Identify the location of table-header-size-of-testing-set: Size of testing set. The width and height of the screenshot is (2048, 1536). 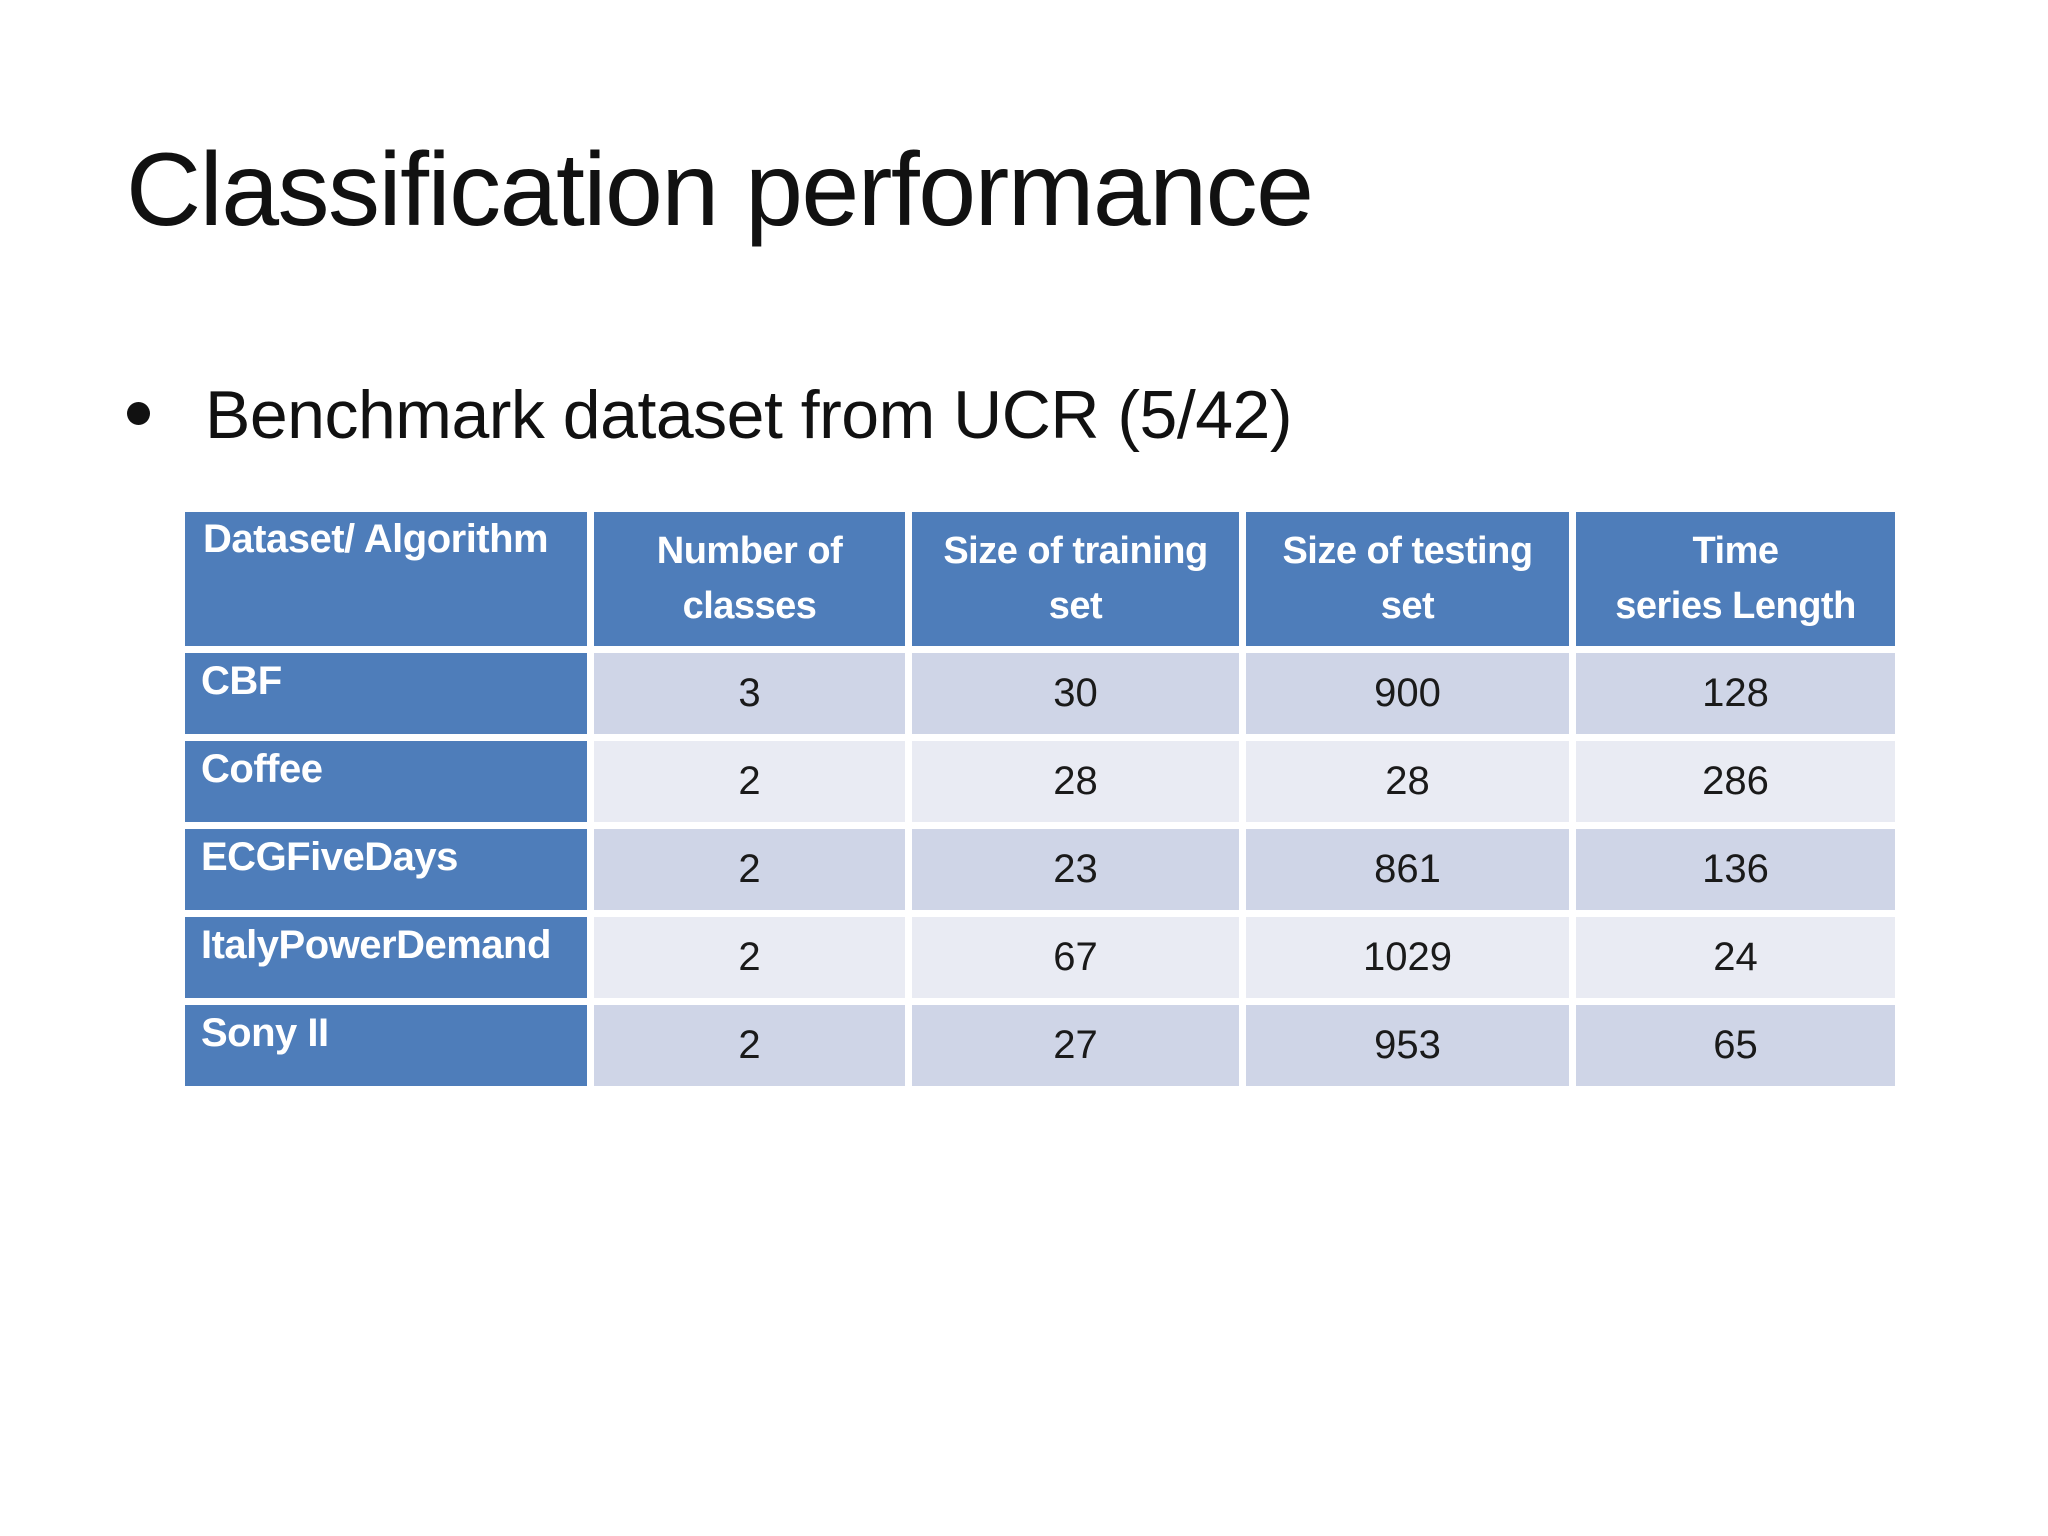
(1407, 579).